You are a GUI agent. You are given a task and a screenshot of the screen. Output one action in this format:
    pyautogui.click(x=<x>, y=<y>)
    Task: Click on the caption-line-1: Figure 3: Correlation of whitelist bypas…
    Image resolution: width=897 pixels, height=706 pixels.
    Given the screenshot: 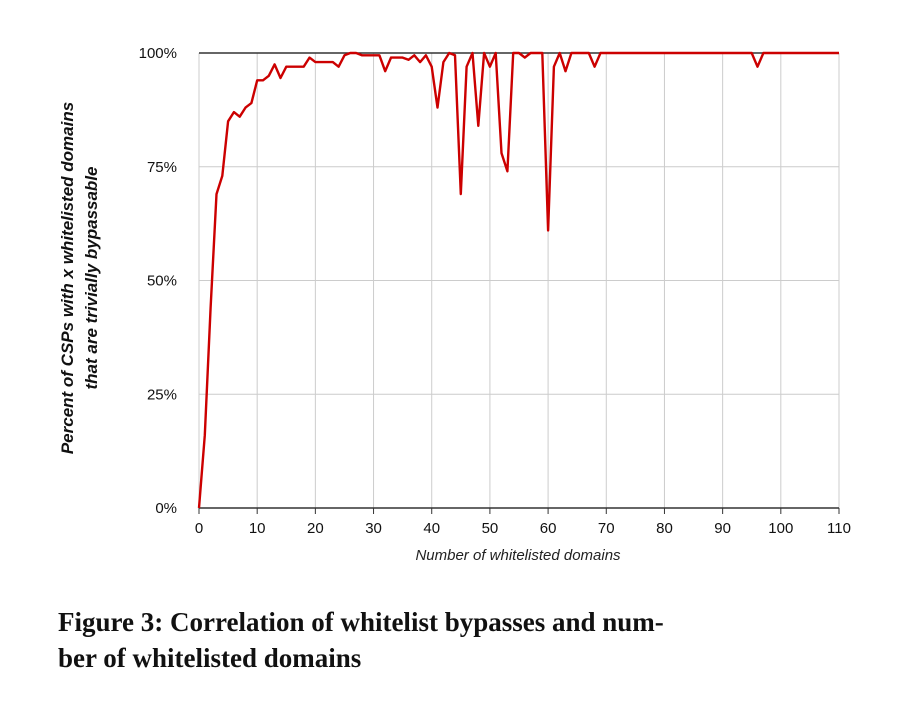 What is the action you would take?
    pyautogui.click(x=361, y=622)
    